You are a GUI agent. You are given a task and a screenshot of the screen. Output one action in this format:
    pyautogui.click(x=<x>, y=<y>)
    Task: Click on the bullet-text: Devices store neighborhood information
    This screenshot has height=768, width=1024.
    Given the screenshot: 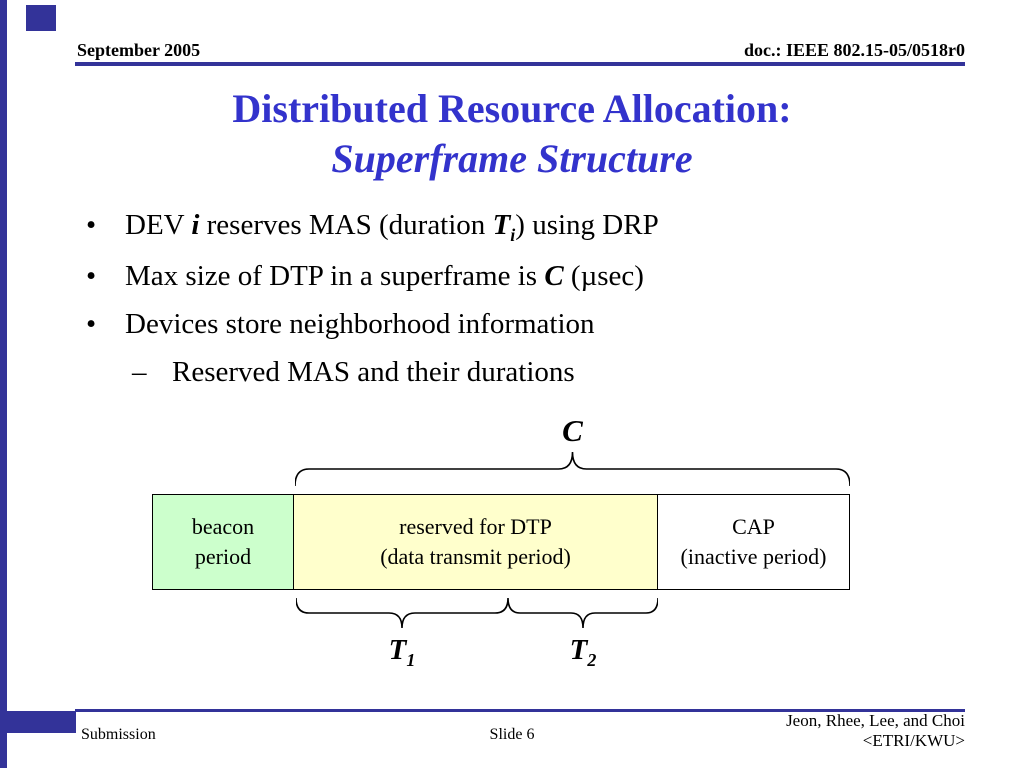 What is the action you would take?
    pyautogui.click(x=360, y=324)
    